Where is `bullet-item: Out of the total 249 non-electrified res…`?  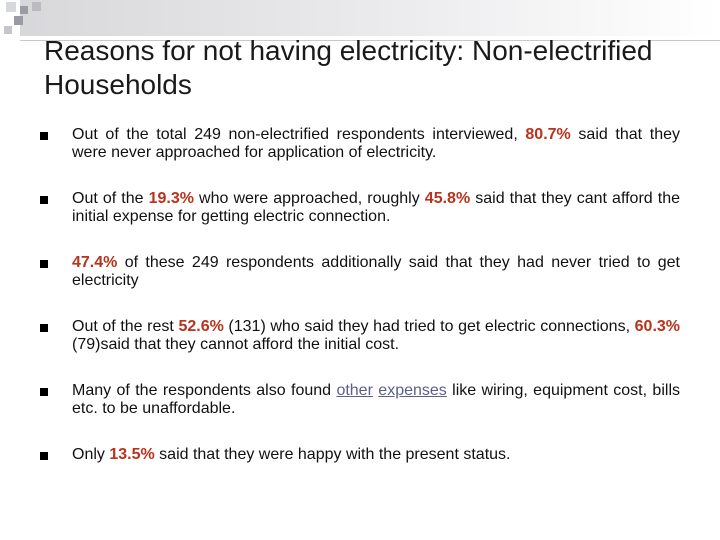 bullet-item: Out of the total 249 non-electrified res… is located at coordinates (360, 144).